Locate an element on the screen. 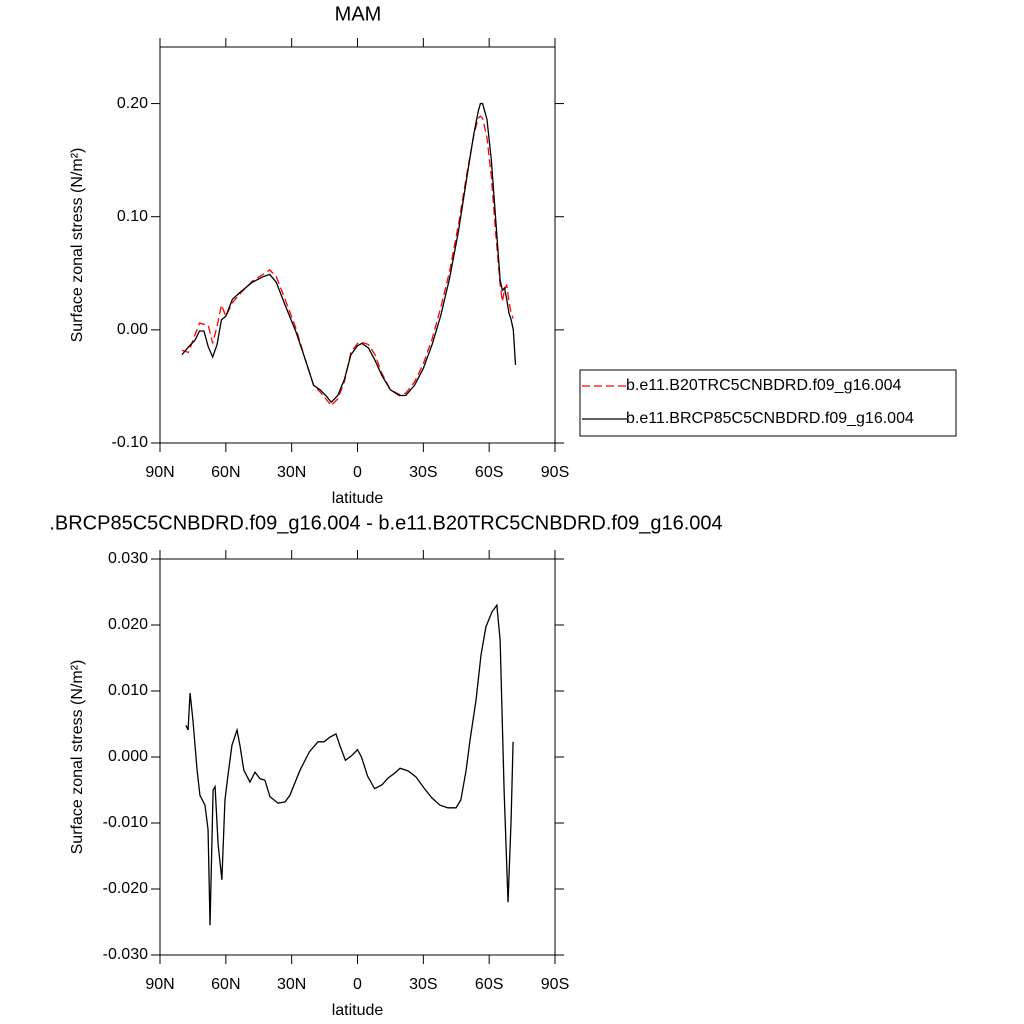 This screenshot has height=1024, width=1024. y-tick-label: -0.020 is located at coordinates (125, 888).